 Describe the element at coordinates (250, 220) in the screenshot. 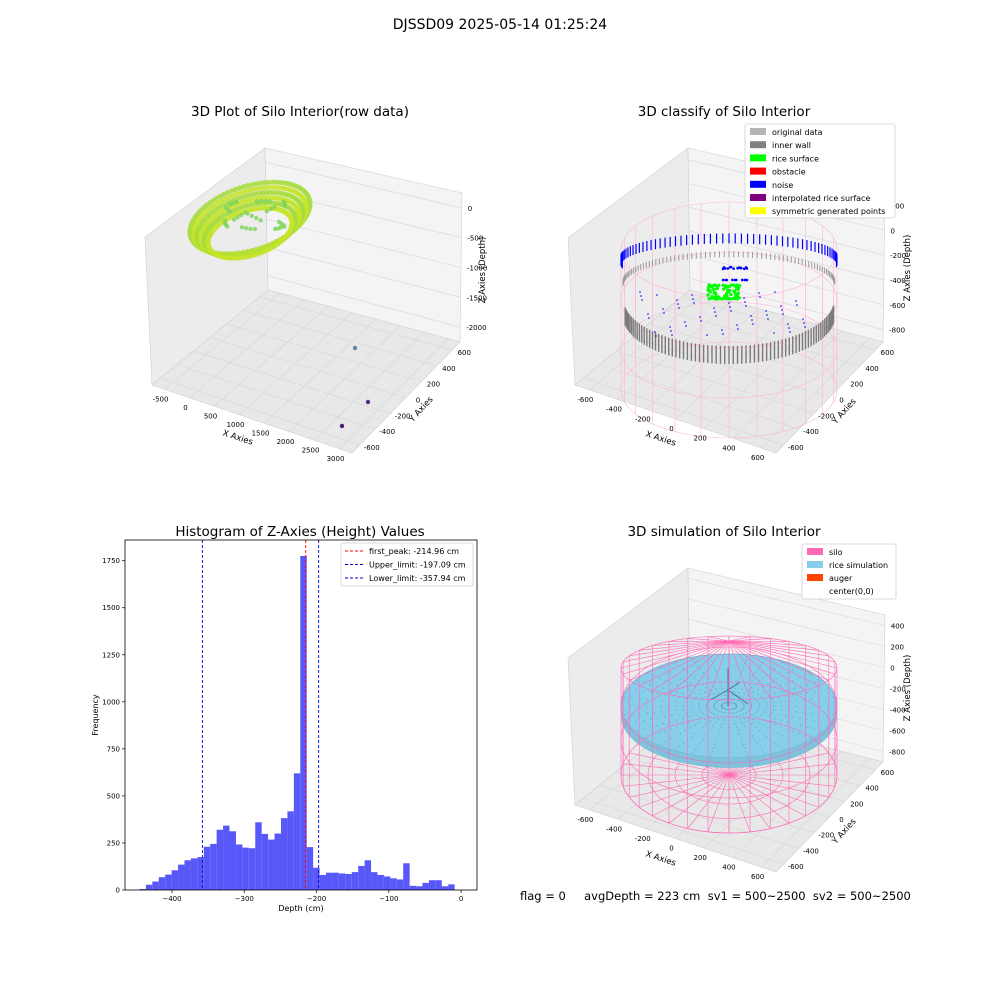

I see `panel1-ring-points` at that location.